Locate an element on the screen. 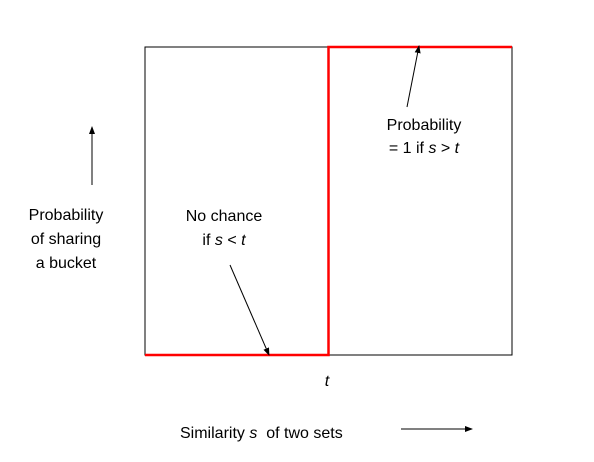 The width and height of the screenshot is (594, 462). annotation-high-line-1: Probability is located at coordinates (424, 125).